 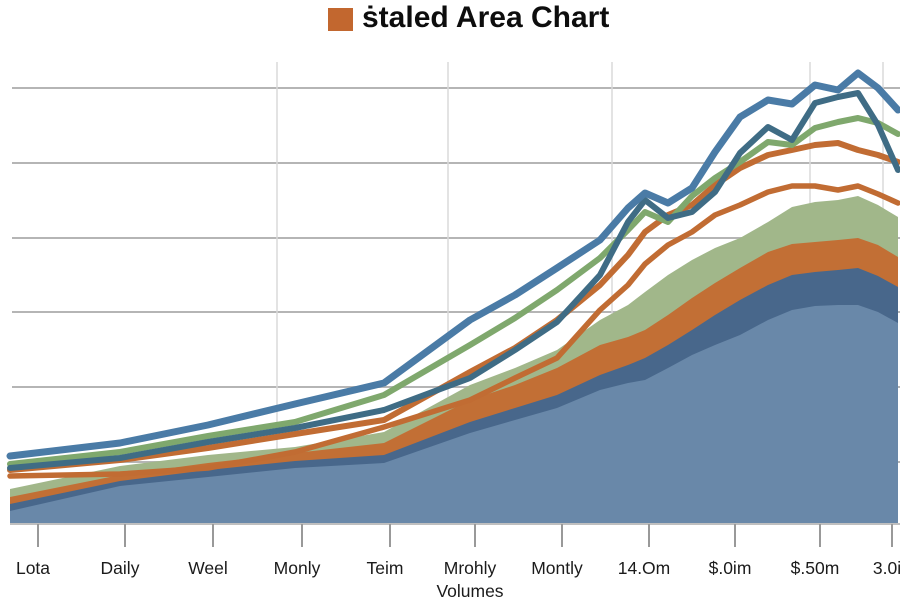 What do you see at coordinates (385, 568) in the screenshot?
I see `x-tick-label-5: Teim` at bounding box center [385, 568].